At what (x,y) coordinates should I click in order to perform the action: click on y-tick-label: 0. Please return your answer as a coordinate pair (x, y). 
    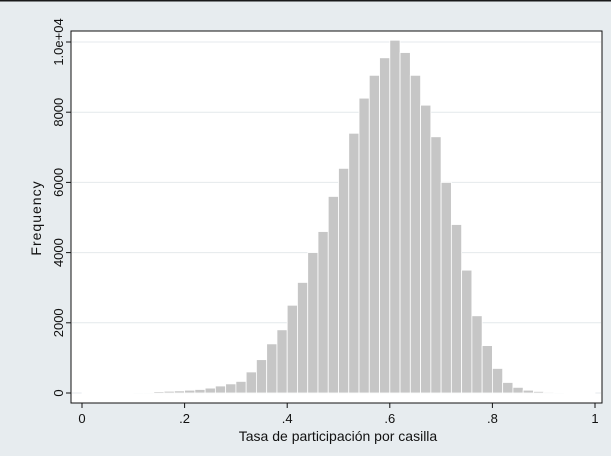
    Looking at the image, I should click on (58, 392).